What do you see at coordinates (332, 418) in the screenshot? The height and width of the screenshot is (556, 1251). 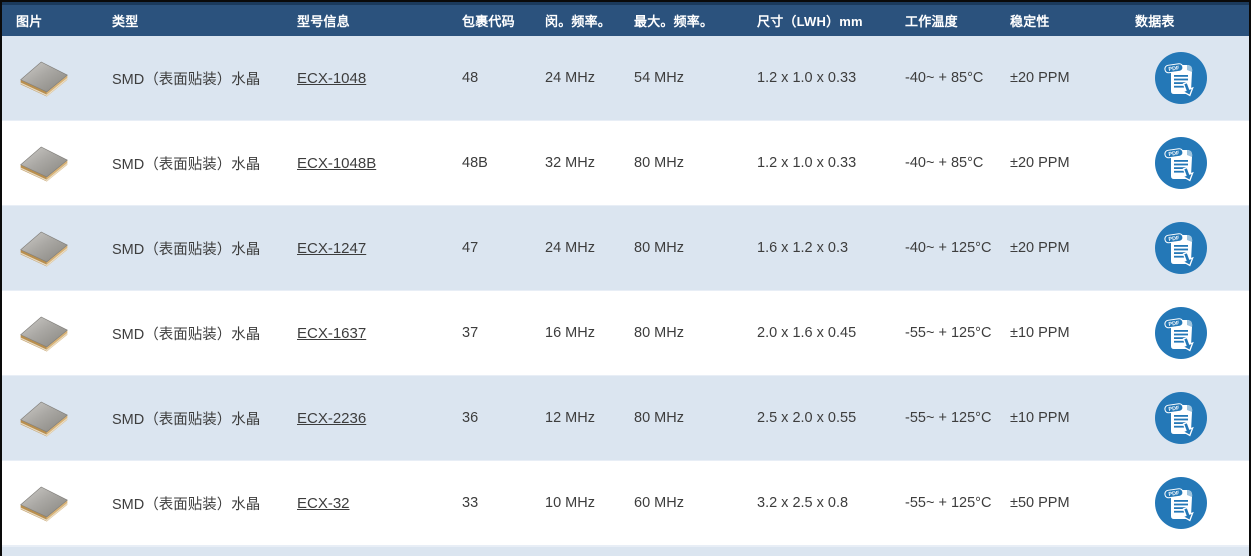 I see `model-link: ECX-2236` at bounding box center [332, 418].